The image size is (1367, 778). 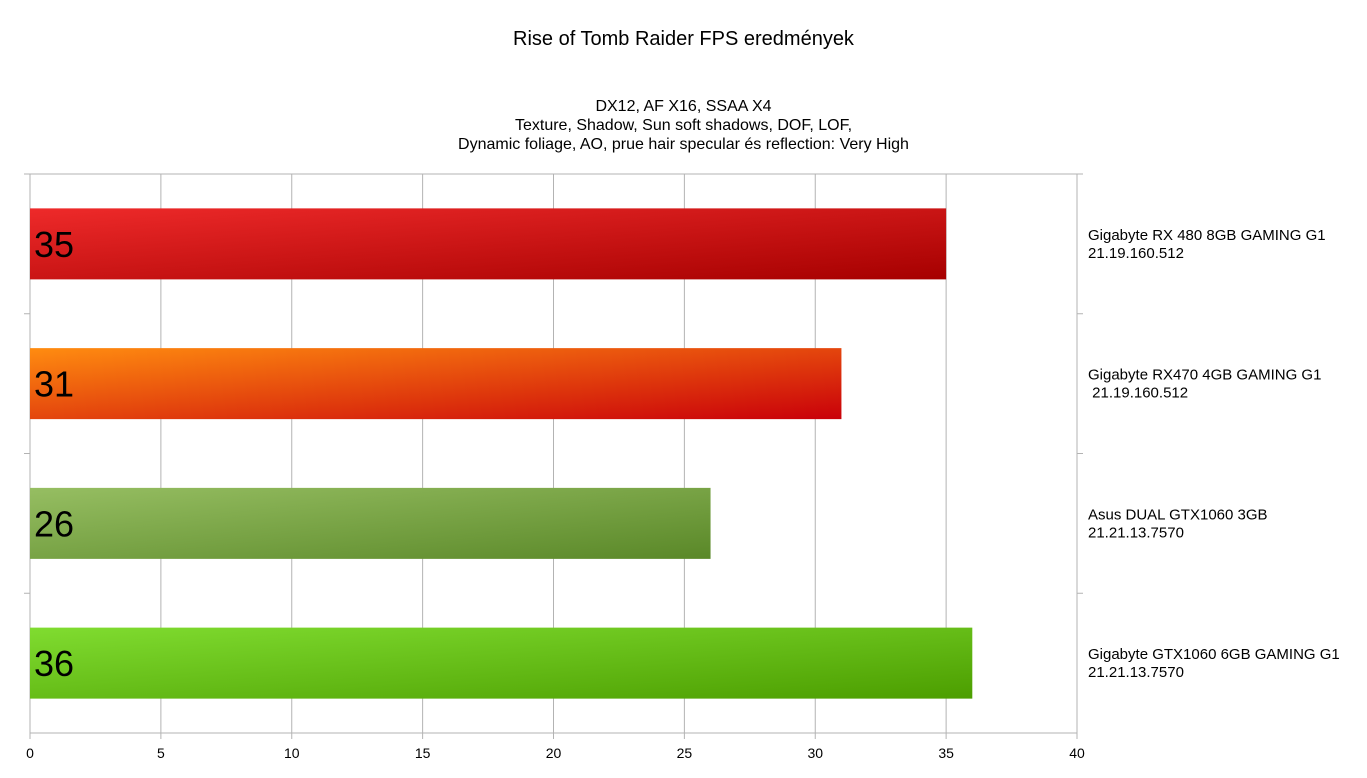 I want to click on x-tick-label: 10, so click(x=292, y=753).